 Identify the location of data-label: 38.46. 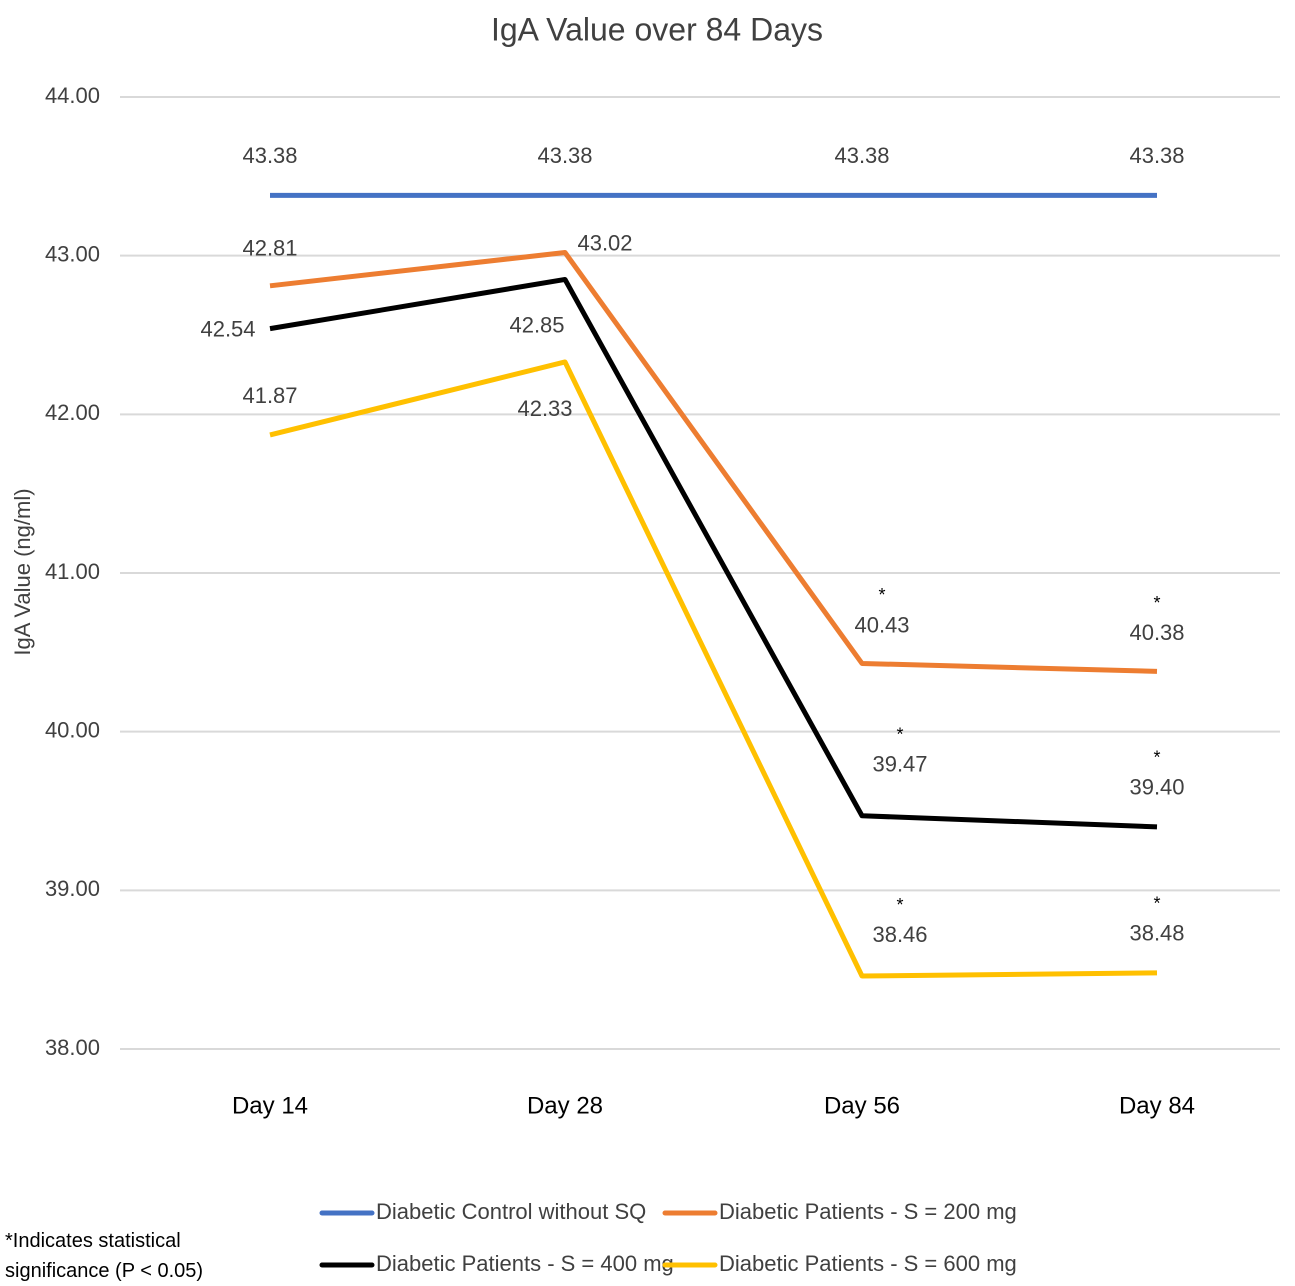
(899, 934).